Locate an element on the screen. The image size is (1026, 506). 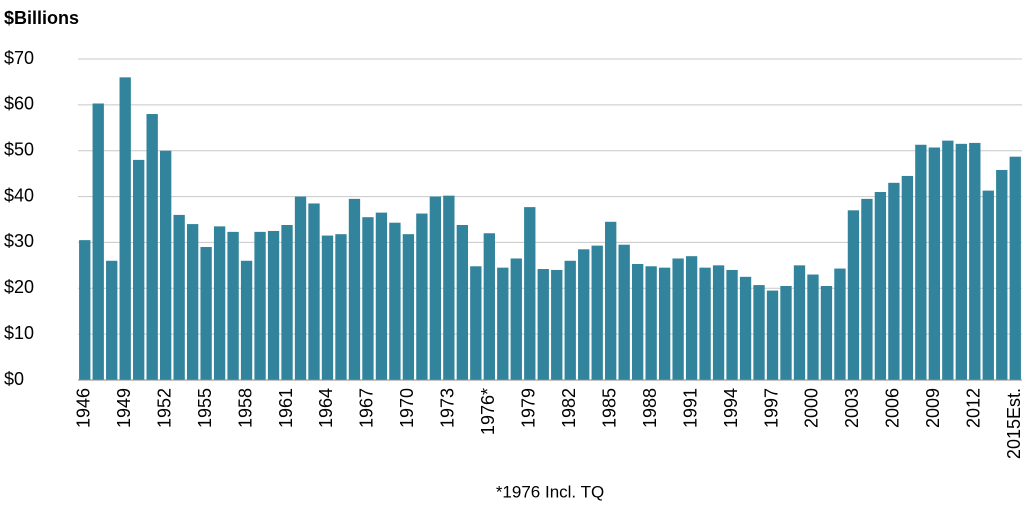
x-tick-label: 1970 is located at coordinates (407, 408).